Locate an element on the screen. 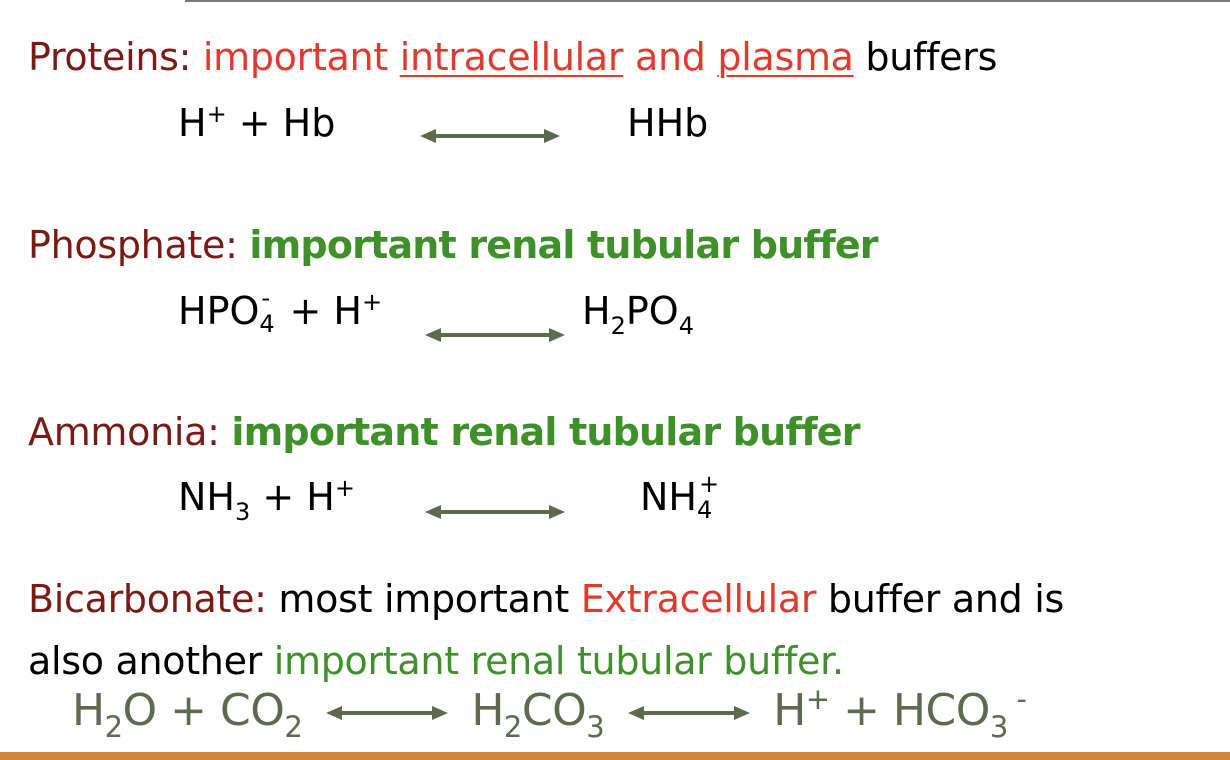 This screenshot has width=1230, height=760. eq-hpo-sub: 4 is located at coordinates (267, 324).